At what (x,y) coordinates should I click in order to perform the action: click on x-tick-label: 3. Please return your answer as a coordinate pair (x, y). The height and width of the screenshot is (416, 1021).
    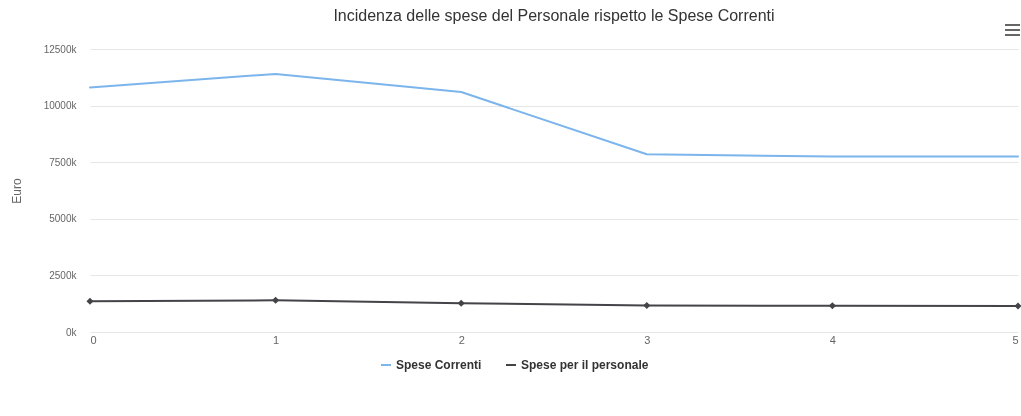
    Looking at the image, I should click on (647, 339).